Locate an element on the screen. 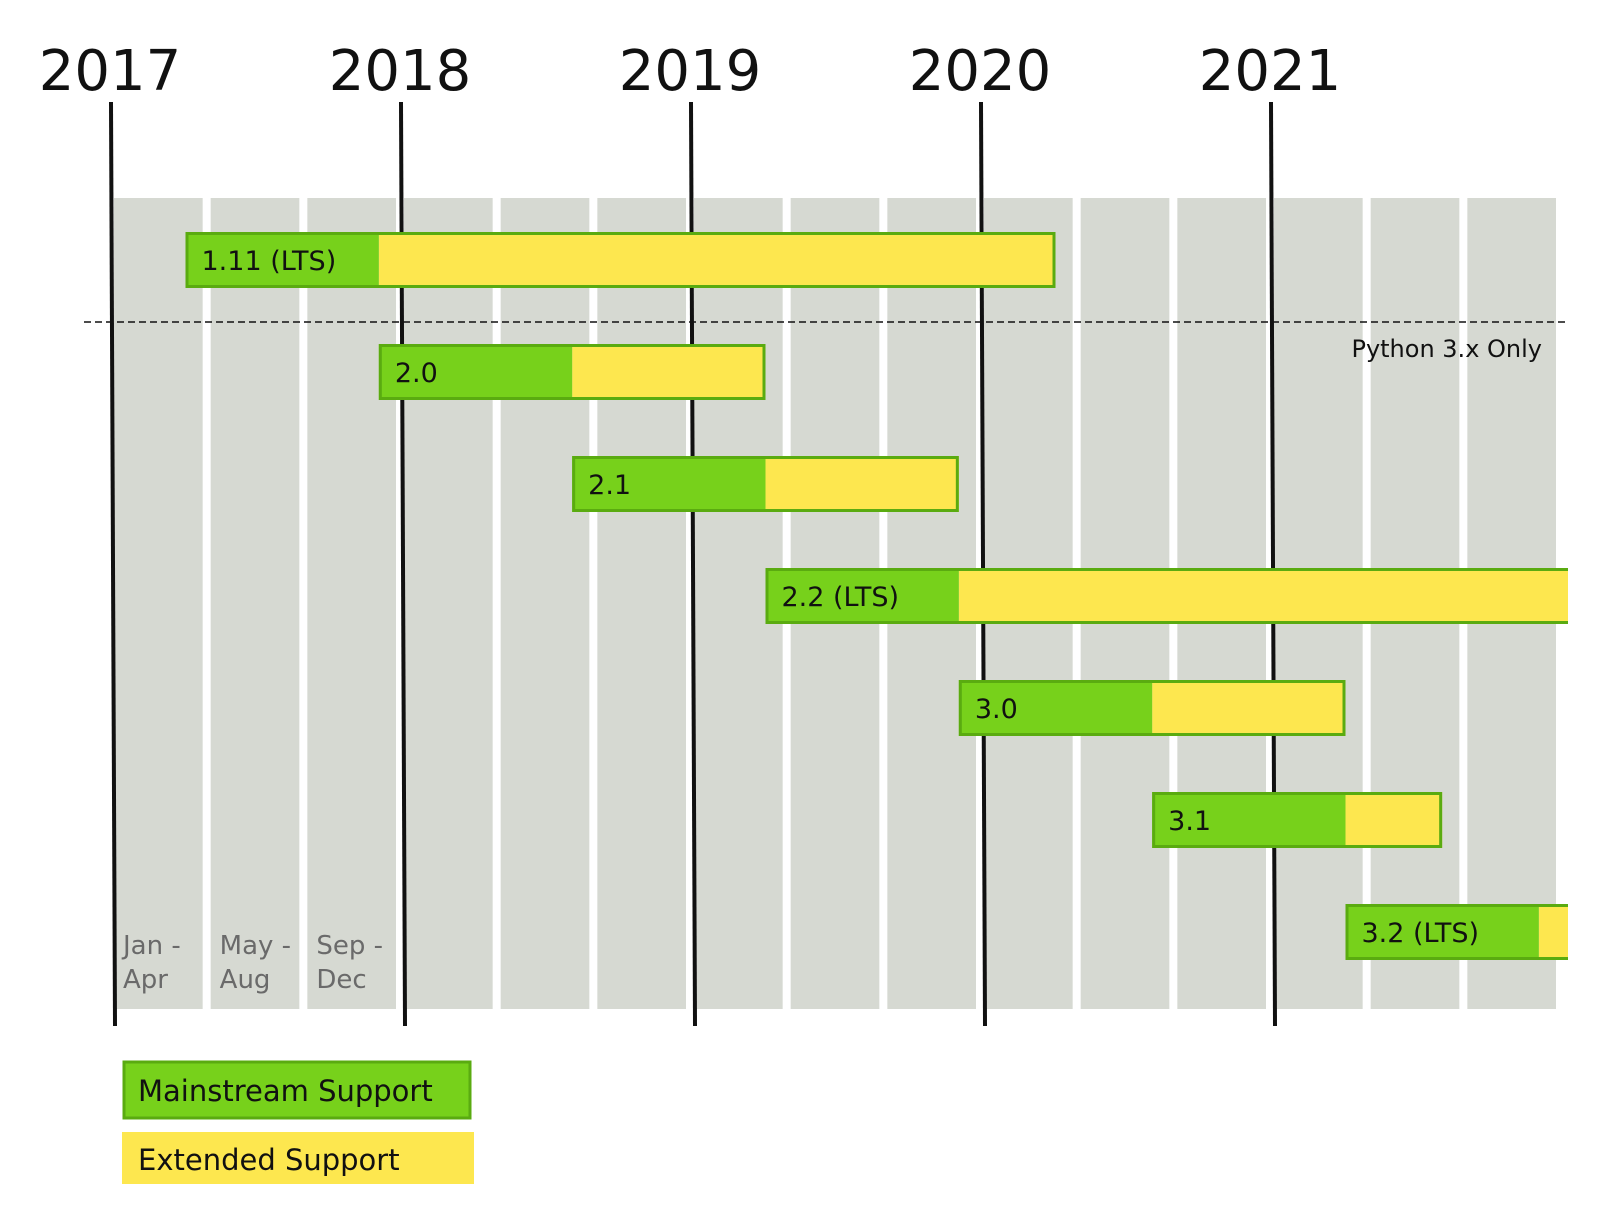 Image resolution: width=1604 pixels, height=1219 pixels. release-bar: 2.2 (LTS) is located at coordinates (1166, 596).